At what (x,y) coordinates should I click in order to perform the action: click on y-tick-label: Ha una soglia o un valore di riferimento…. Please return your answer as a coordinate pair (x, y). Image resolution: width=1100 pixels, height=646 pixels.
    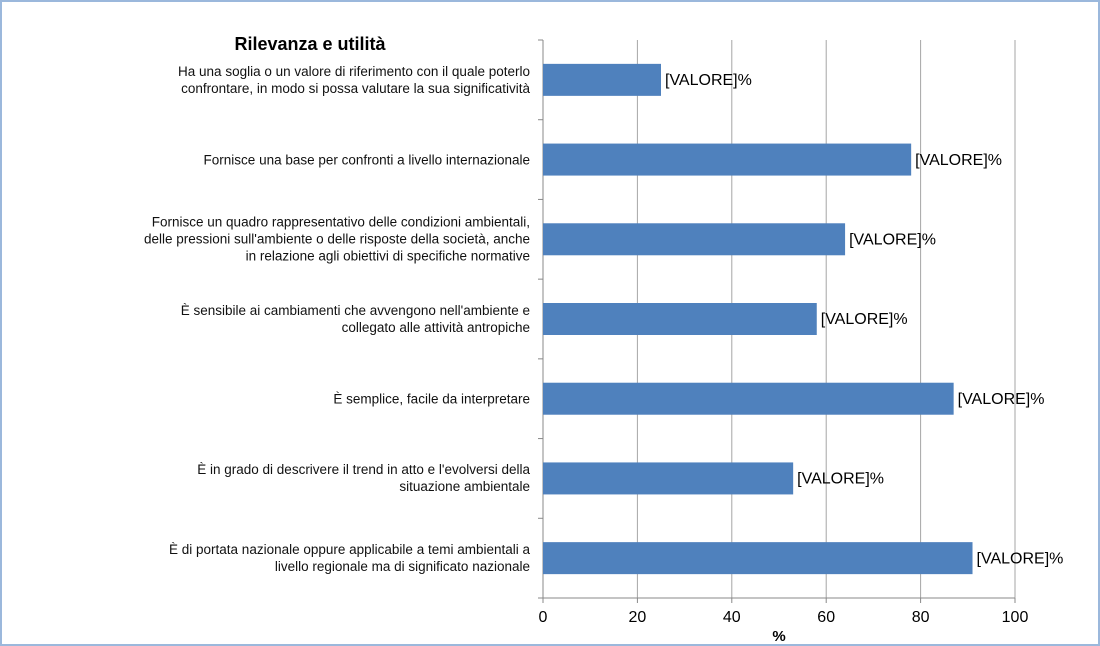
    Looking at the image, I should click on (354, 79).